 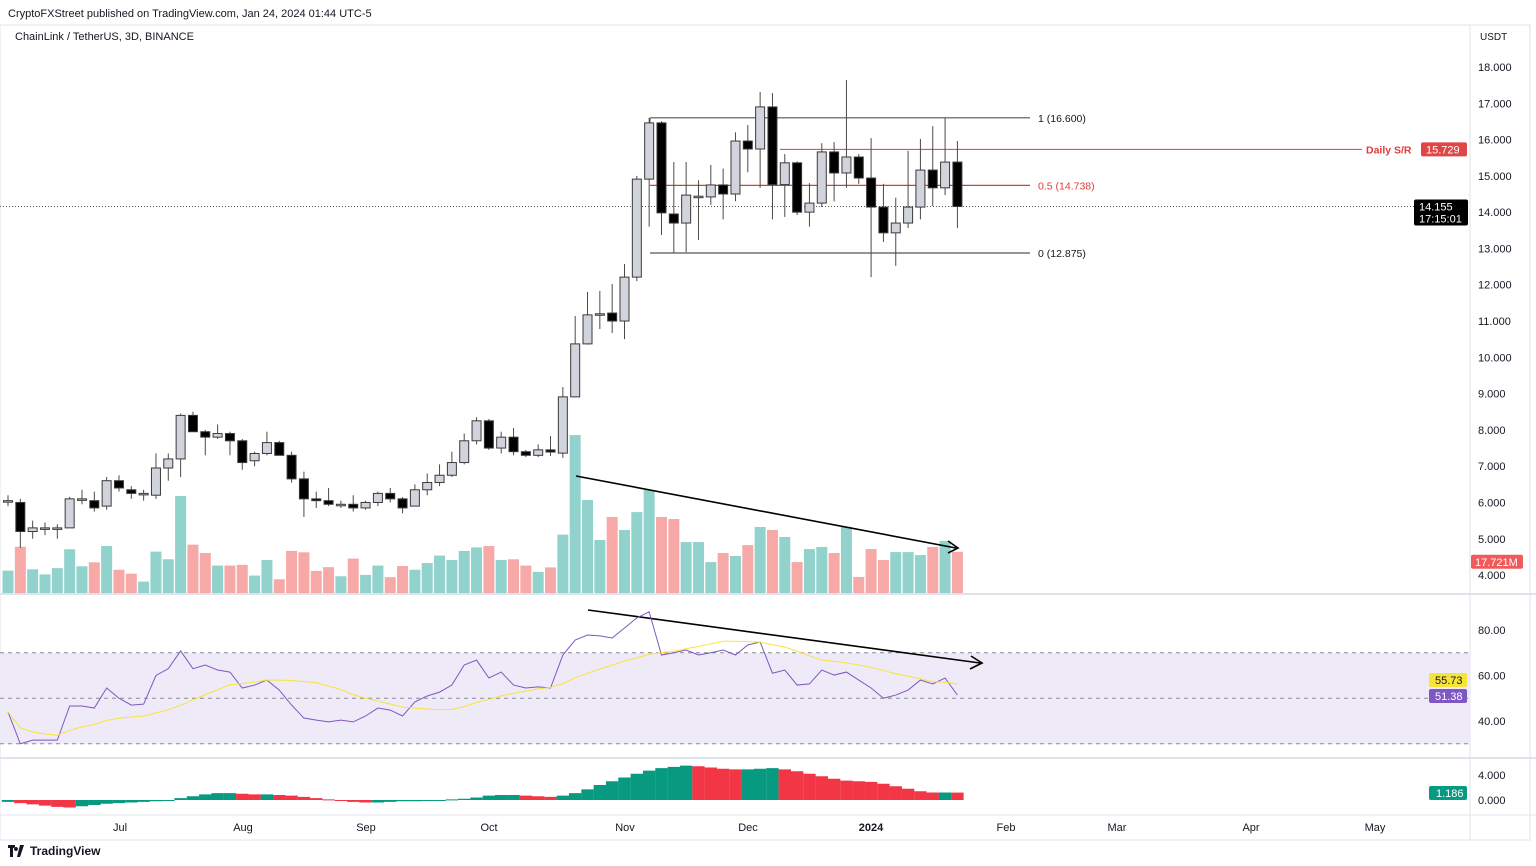 What do you see at coordinates (1375, 828) in the screenshot?
I see `time-tick-label: May` at bounding box center [1375, 828].